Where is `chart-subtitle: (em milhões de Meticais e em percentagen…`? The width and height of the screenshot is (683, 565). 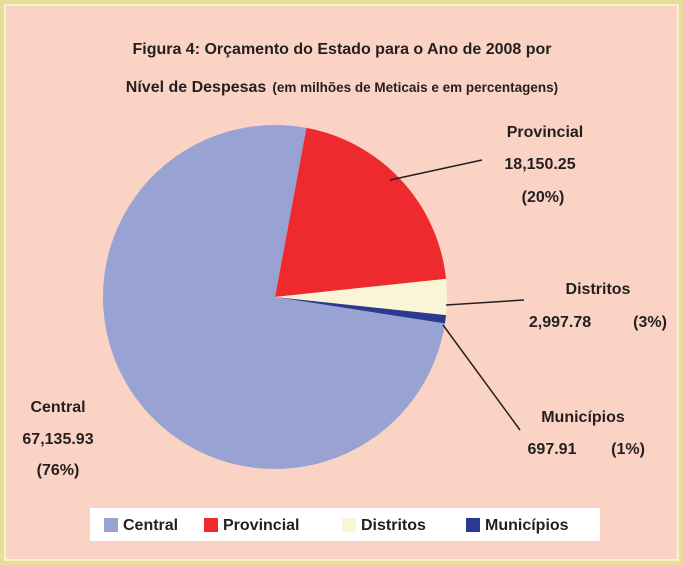
chart-subtitle: (em milhões de Meticais e em percentagen… is located at coordinates (415, 87).